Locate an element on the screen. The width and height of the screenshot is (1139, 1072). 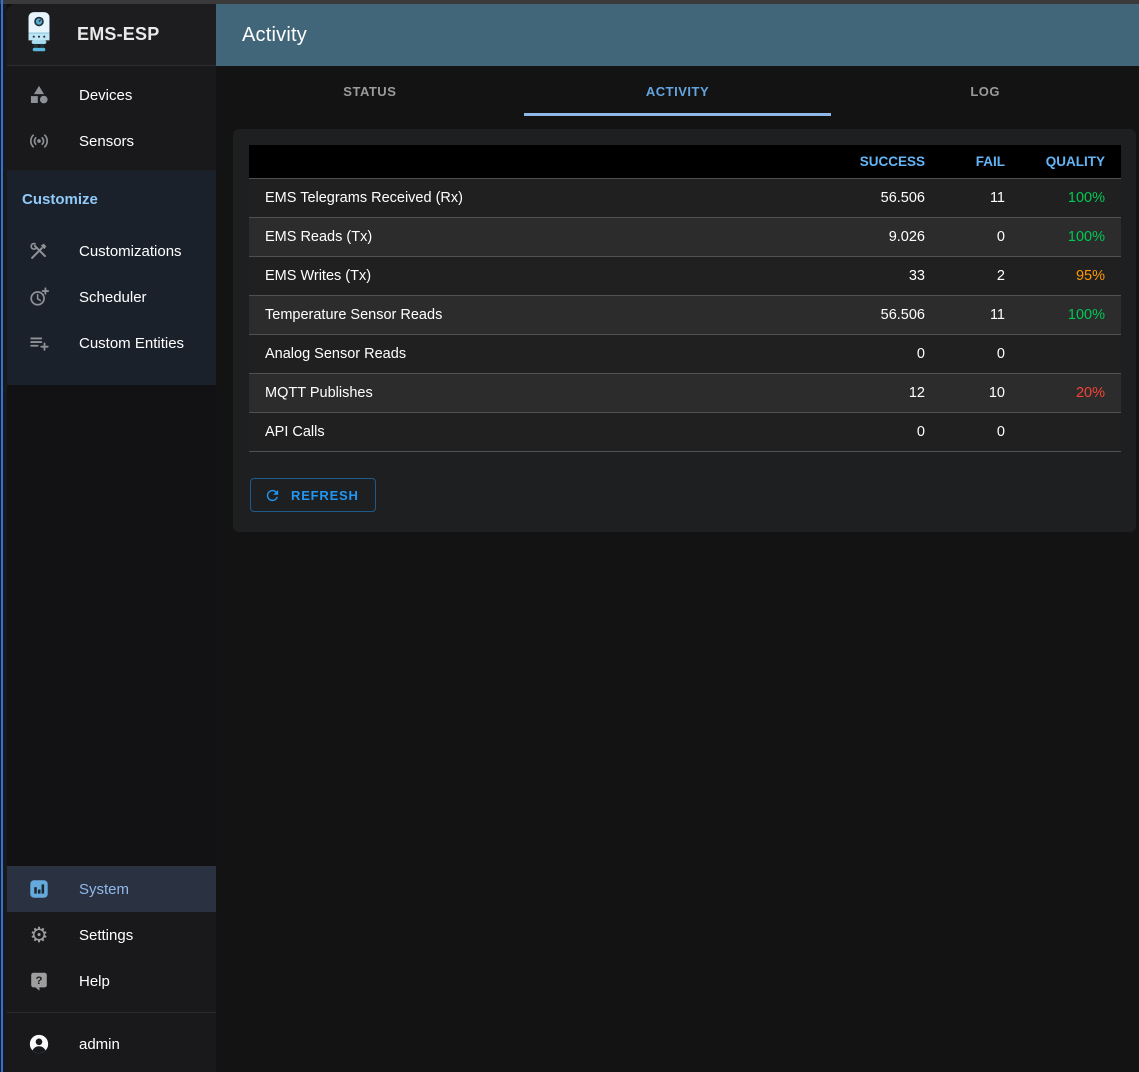
sidebar-main-nav: Devices Sensors is located at coordinates (111, 118).